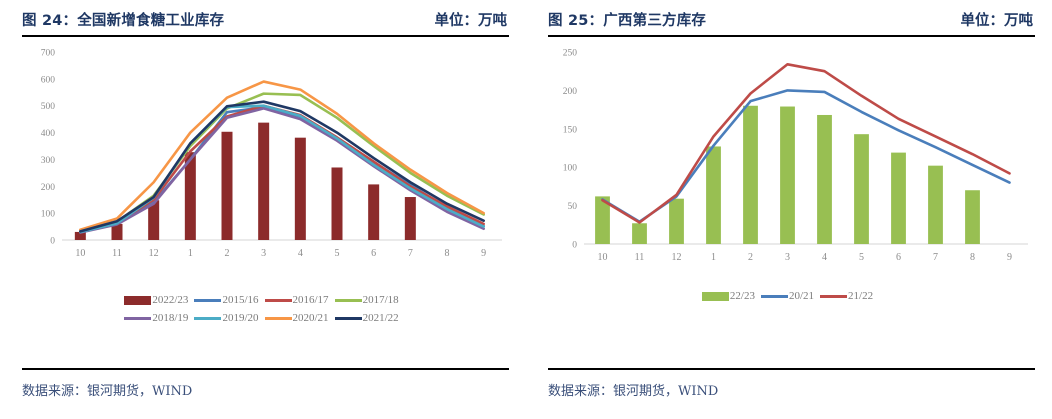 The image size is (1052, 419). What do you see at coordinates (107, 391) in the screenshot?
I see `figure-24-source: 数据来源：银河期货，WIND` at bounding box center [107, 391].